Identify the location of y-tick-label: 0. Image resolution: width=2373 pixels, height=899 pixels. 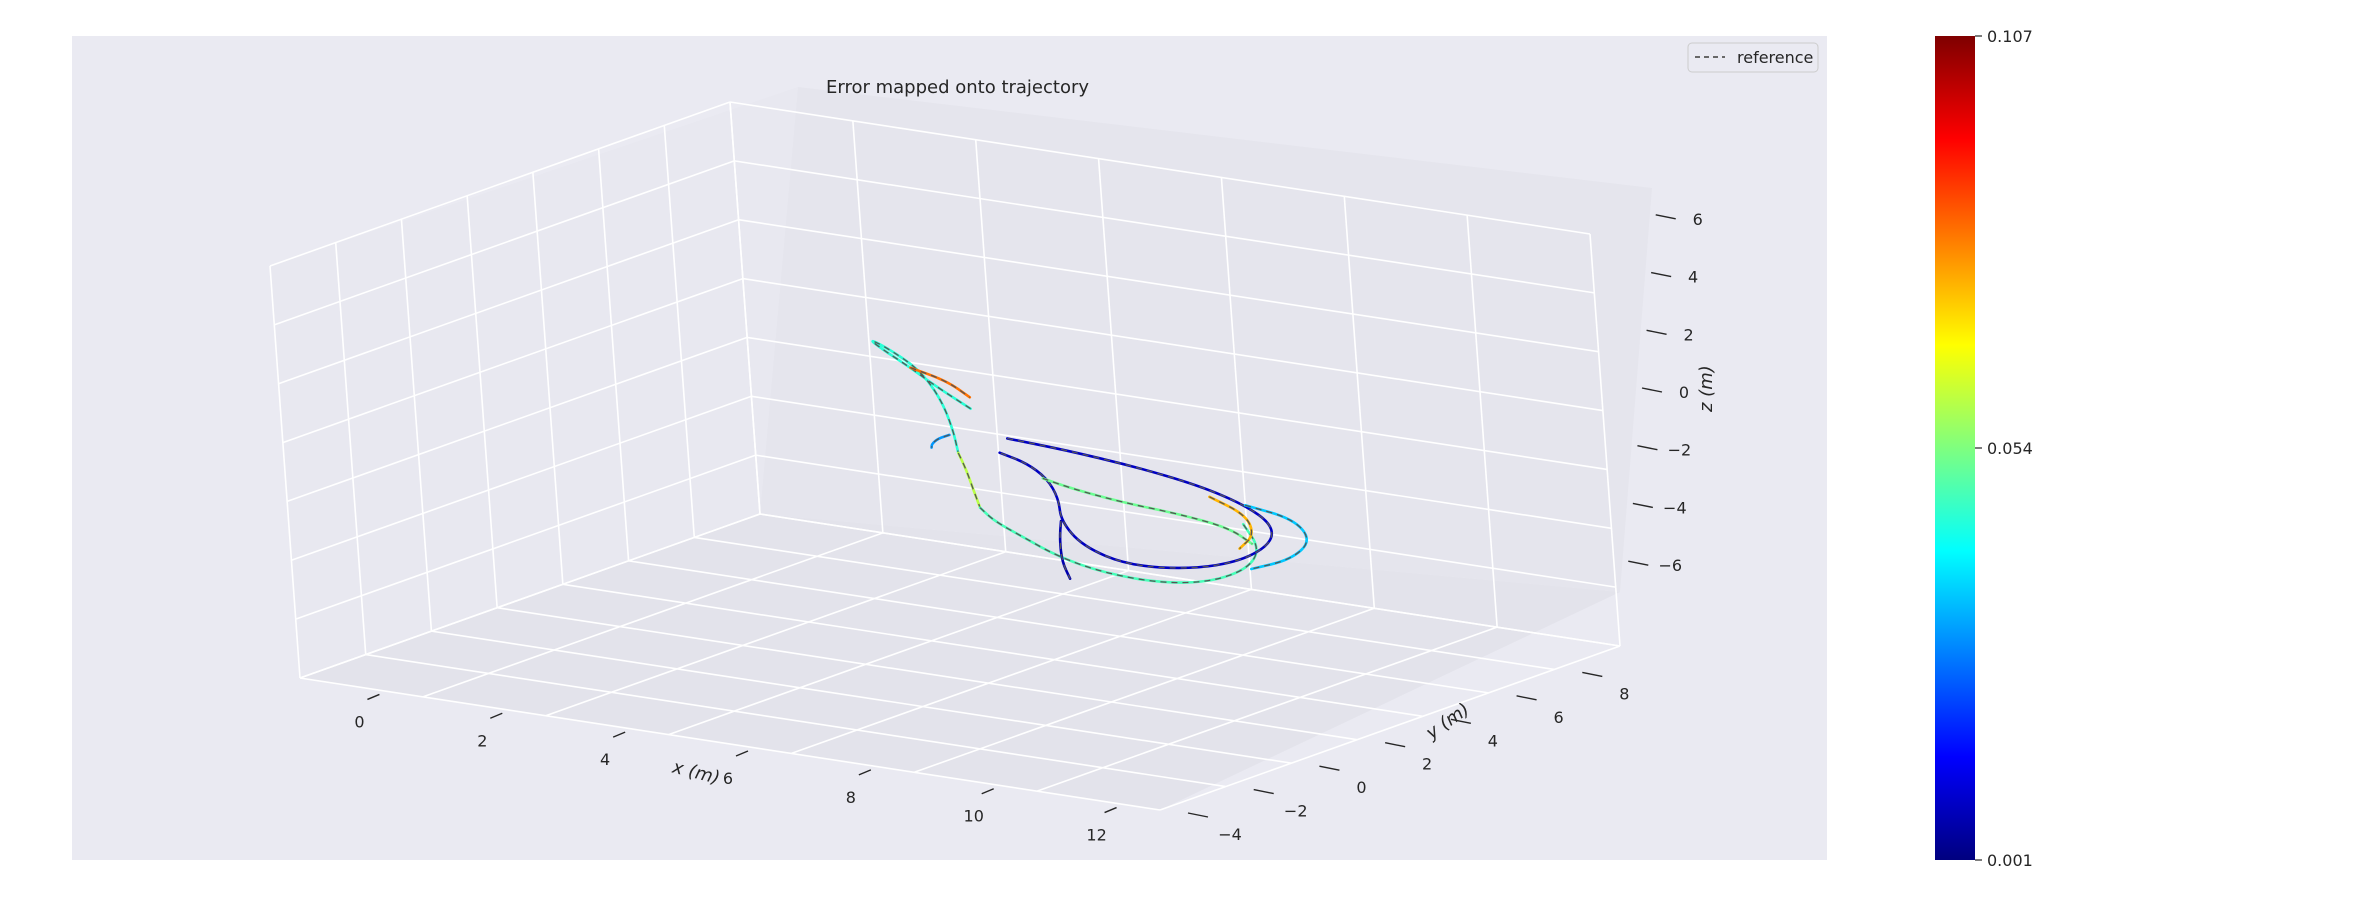
(1361, 787).